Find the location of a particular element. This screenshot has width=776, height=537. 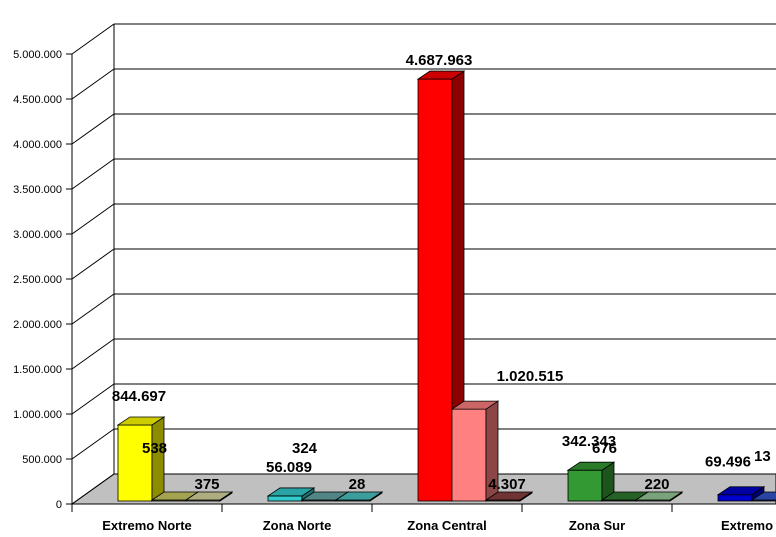

data-label: 324 is located at coordinates (305, 448).